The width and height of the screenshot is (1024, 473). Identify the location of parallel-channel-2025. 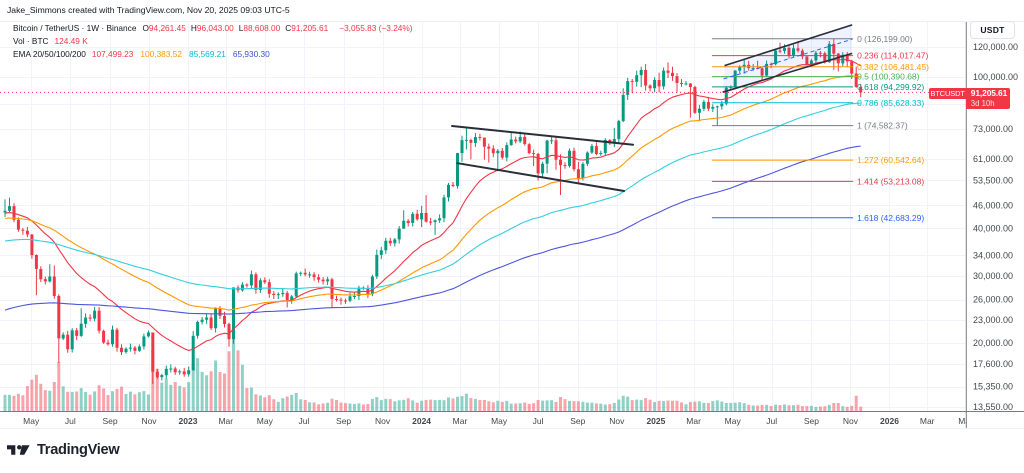
(787, 58).